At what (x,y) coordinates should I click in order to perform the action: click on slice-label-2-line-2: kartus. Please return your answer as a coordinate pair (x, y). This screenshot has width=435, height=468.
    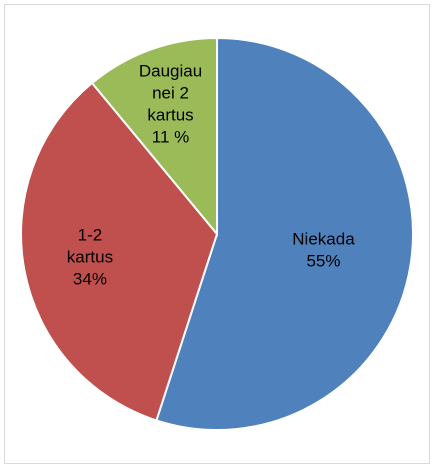
    Looking at the image, I should click on (90, 257).